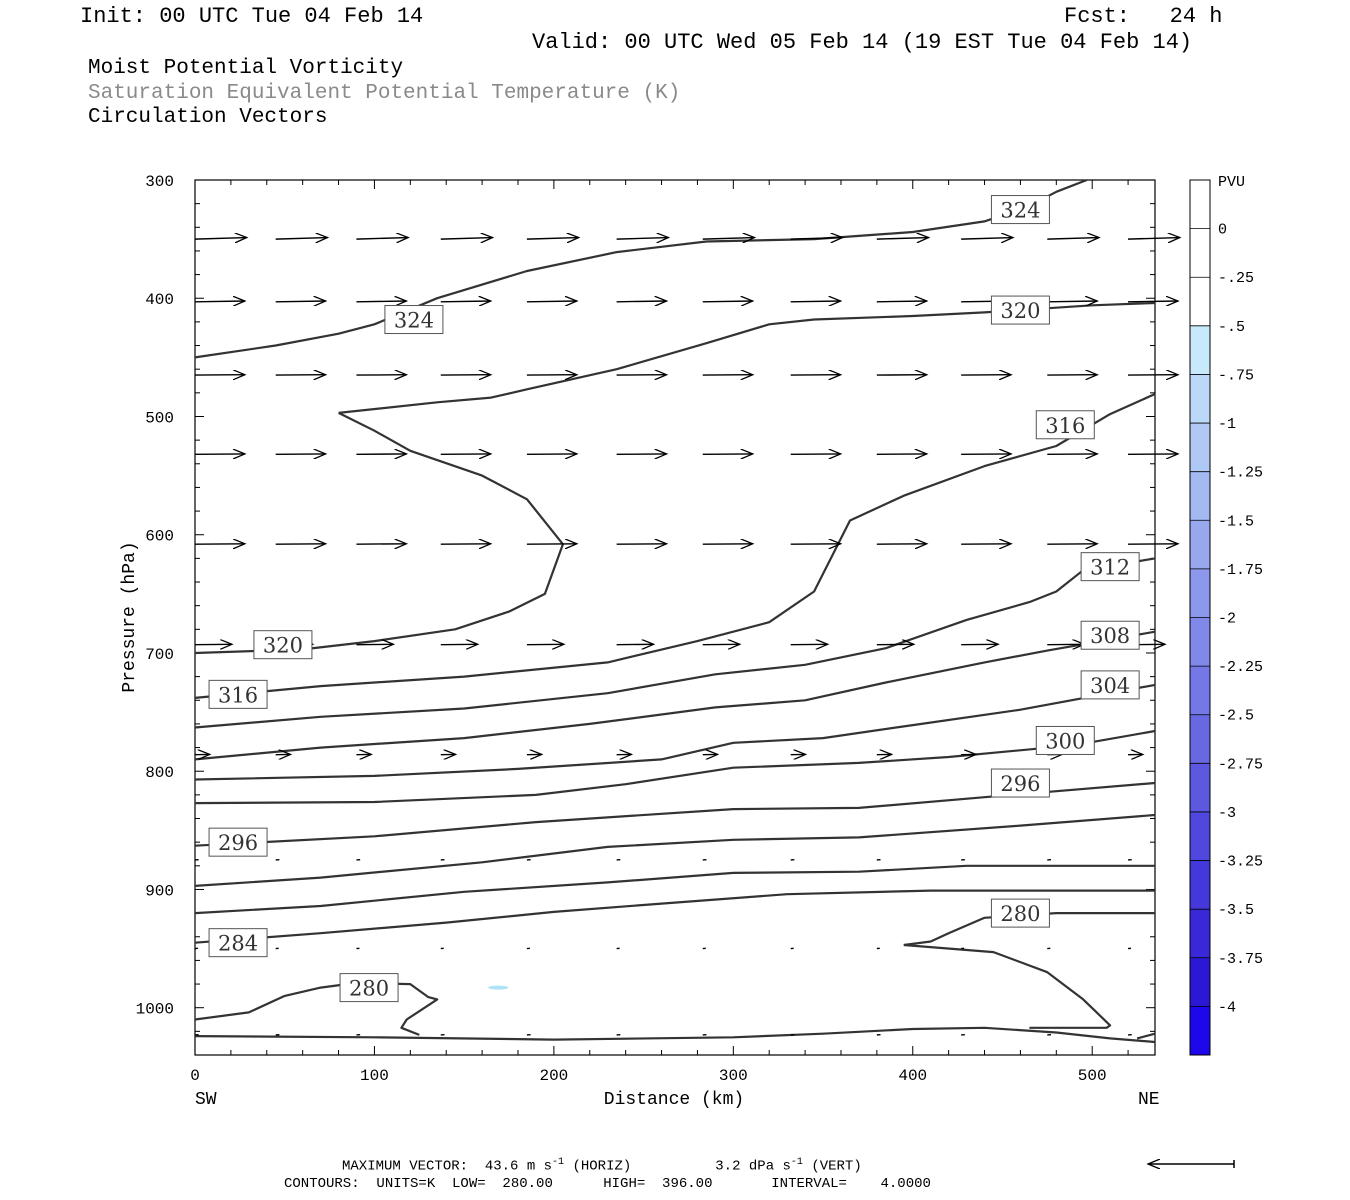 This screenshot has height=1200, width=1350. What do you see at coordinates (1236, 716) in the screenshot?
I see `colorbar-label: -2.5` at bounding box center [1236, 716].